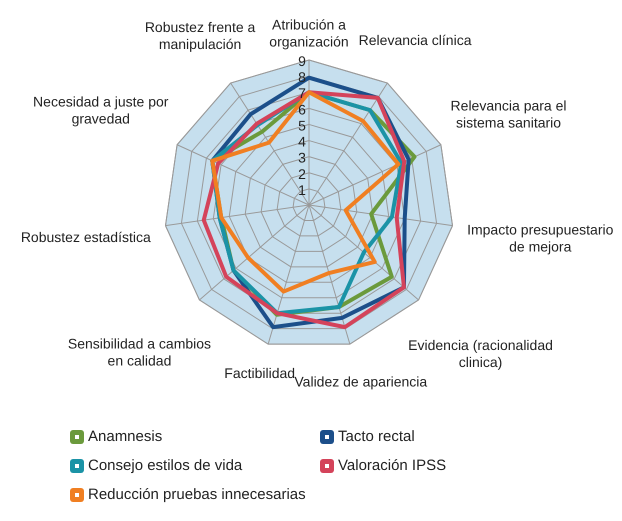  I want to click on y-tick-label: 1, so click(302, 190).